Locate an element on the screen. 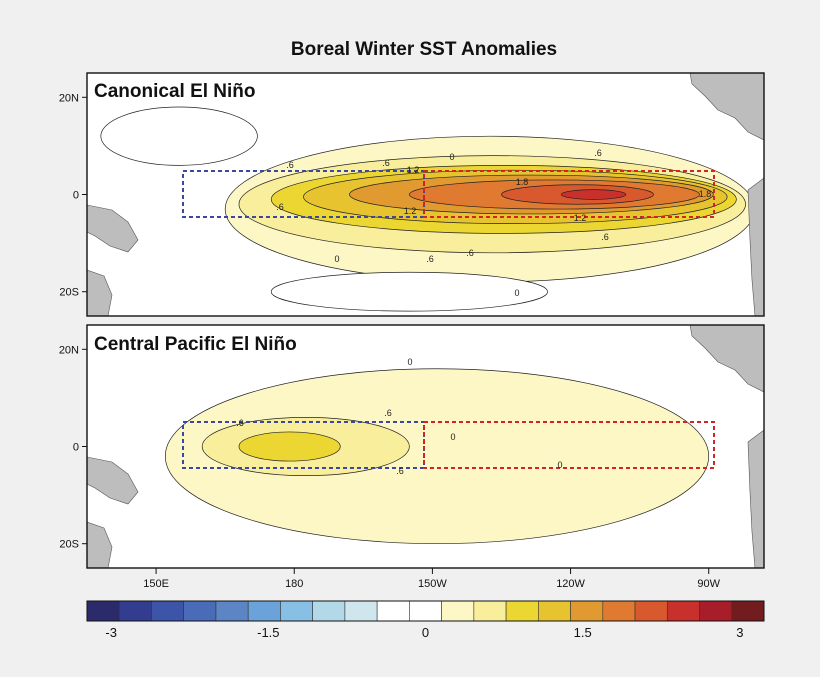 The height and width of the screenshot is (677, 820). x-tick-label: 90W is located at coordinates (708, 584).